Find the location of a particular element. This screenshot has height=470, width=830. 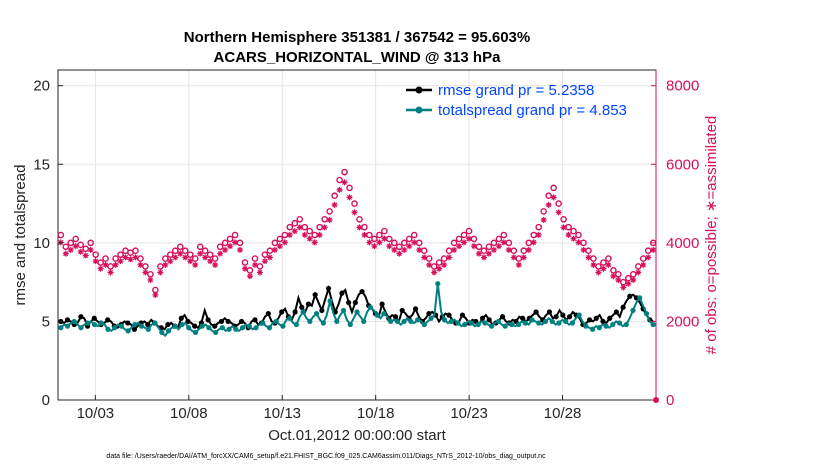

x-axis-ticks: 10/03 10/08 10/13 10/18 10/23 10/28 is located at coordinates (329, 408).